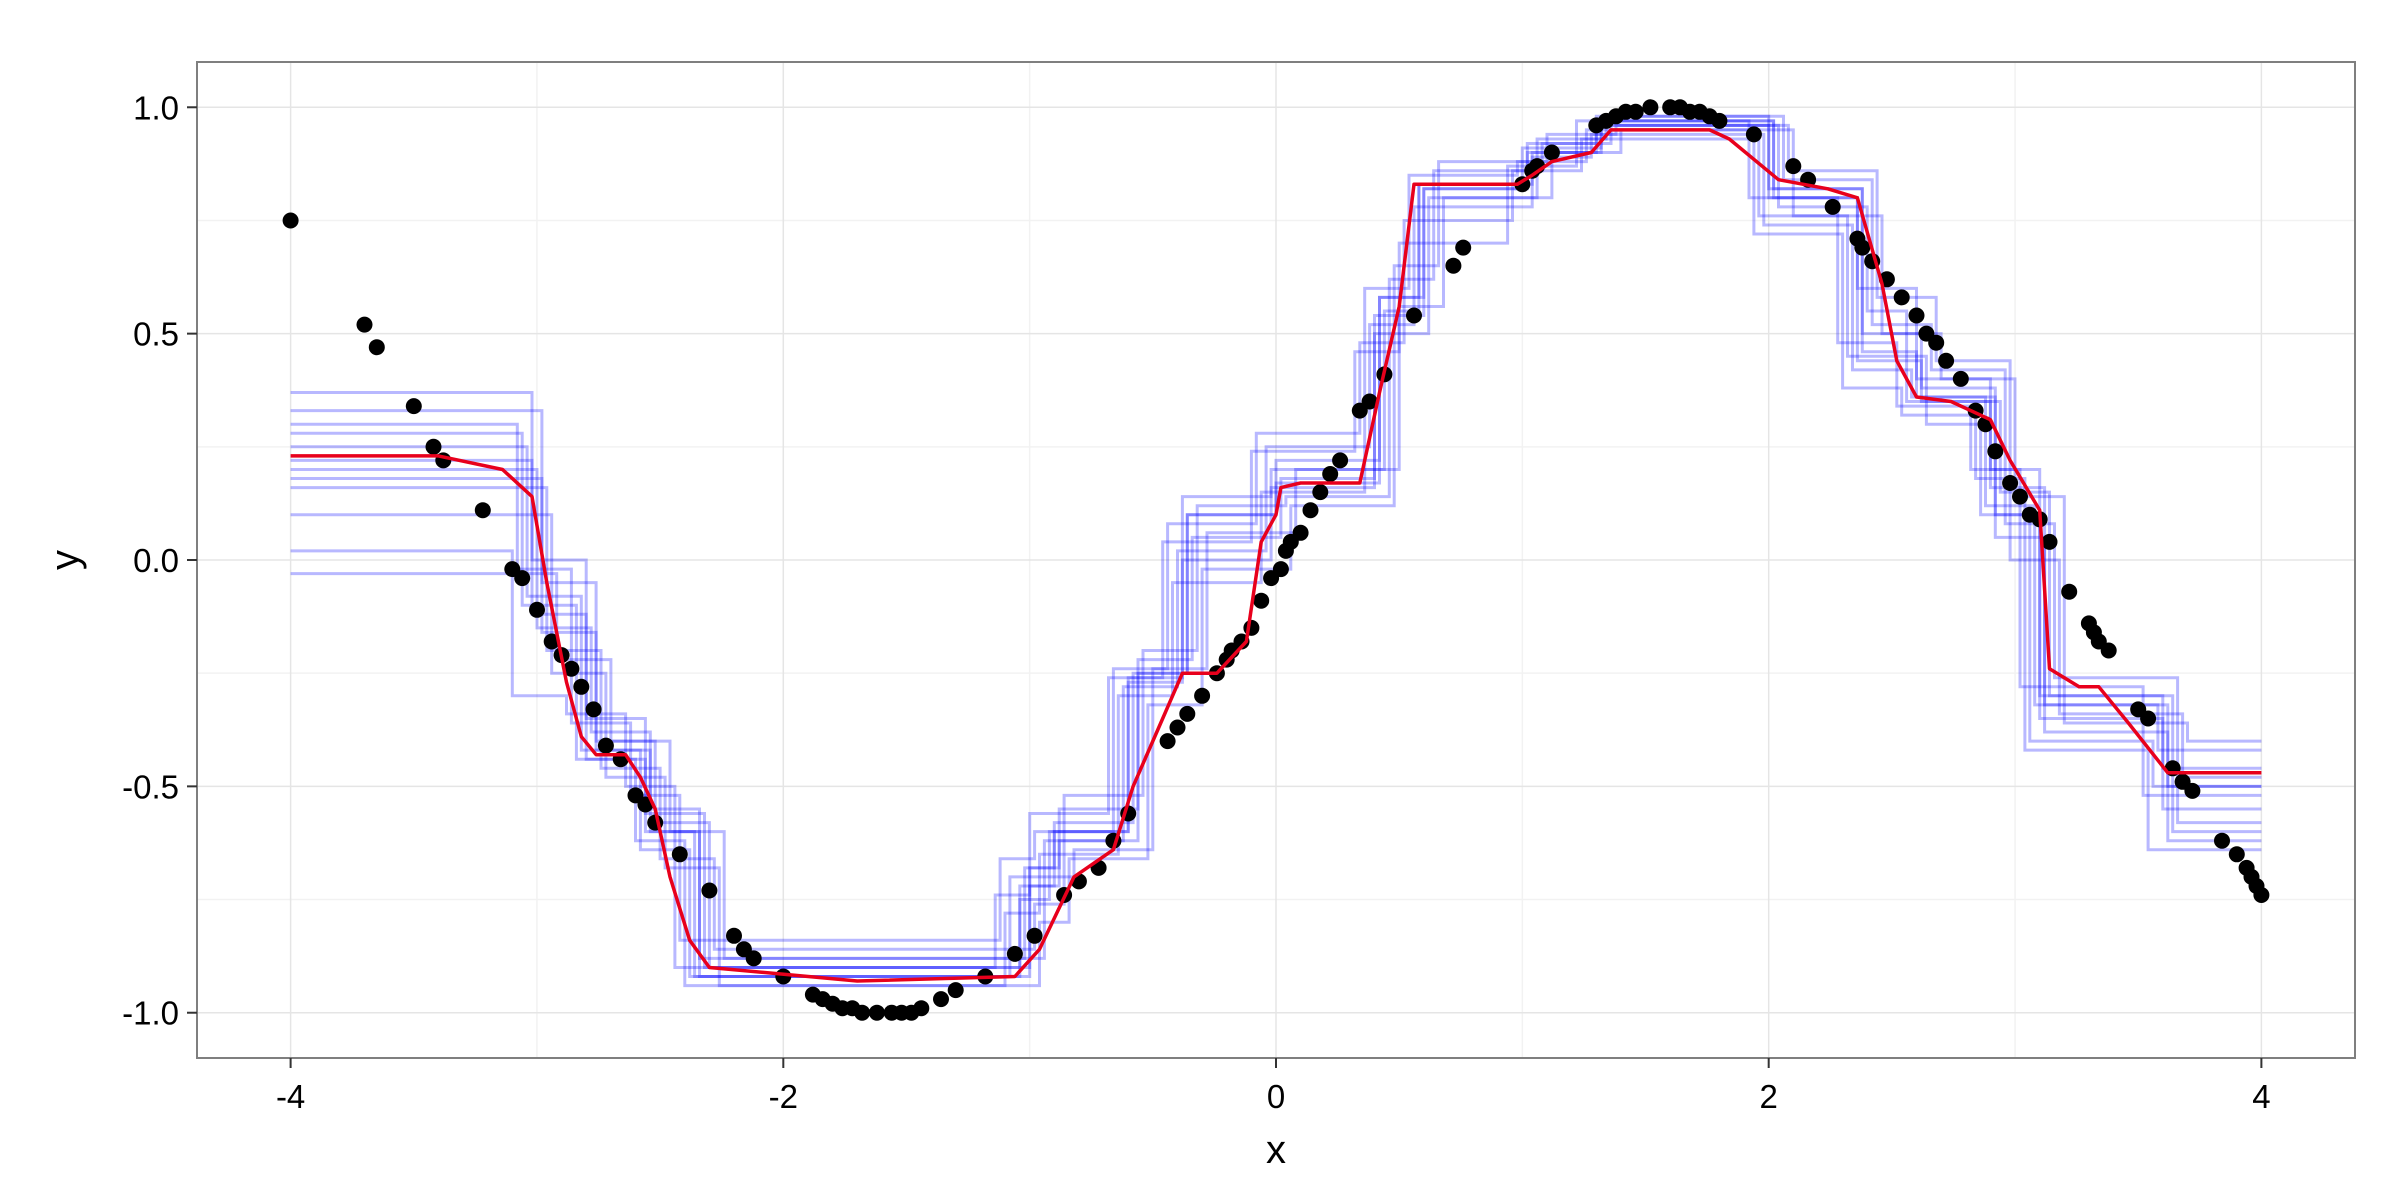 Image resolution: width=2400 pixels, height=1200 pixels. I want to click on y-axis: -1.0 -0.5 0.0 0.5 1.0, so click(159, 560).